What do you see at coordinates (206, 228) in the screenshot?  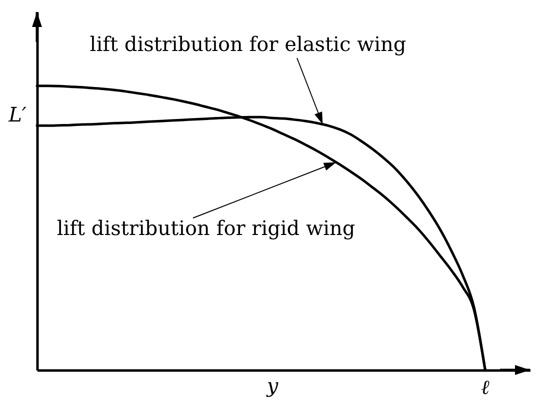 I see `annotation: lift distribution for rigid wing` at bounding box center [206, 228].